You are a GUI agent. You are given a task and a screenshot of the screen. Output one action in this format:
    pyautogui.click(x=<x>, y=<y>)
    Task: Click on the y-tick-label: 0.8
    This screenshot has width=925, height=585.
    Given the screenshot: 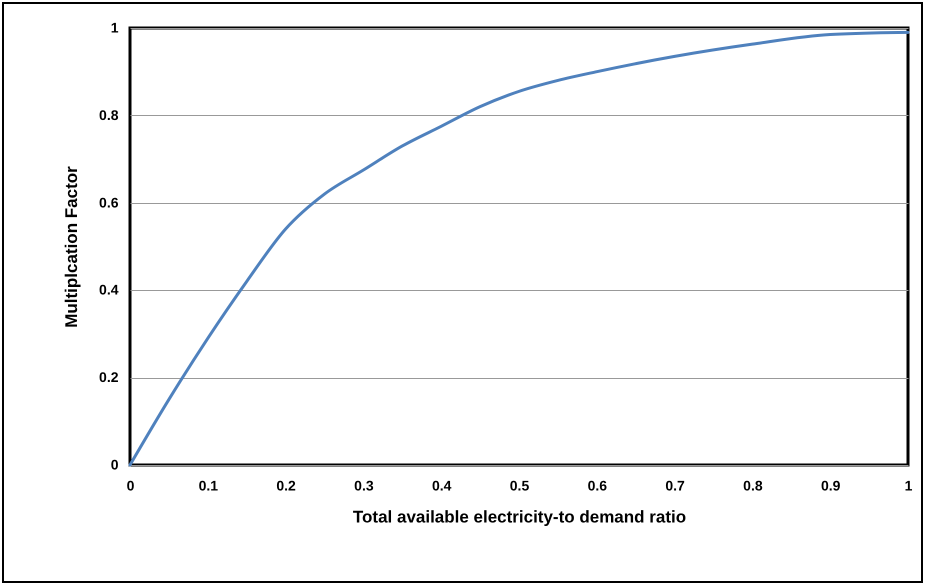 What is the action you would take?
    pyautogui.click(x=109, y=114)
    